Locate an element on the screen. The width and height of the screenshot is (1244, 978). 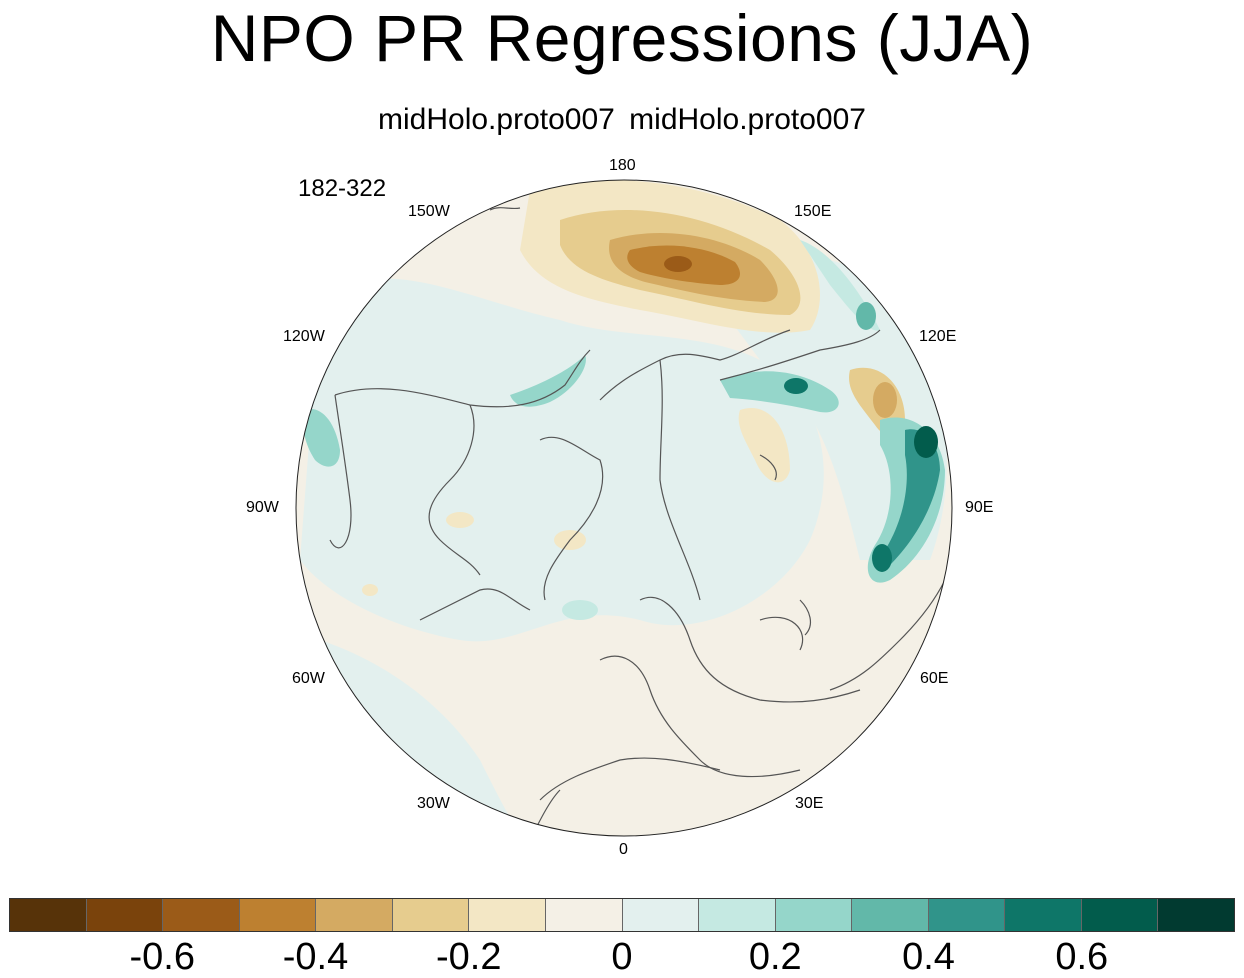
colorbar is located at coordinates (622, 915).